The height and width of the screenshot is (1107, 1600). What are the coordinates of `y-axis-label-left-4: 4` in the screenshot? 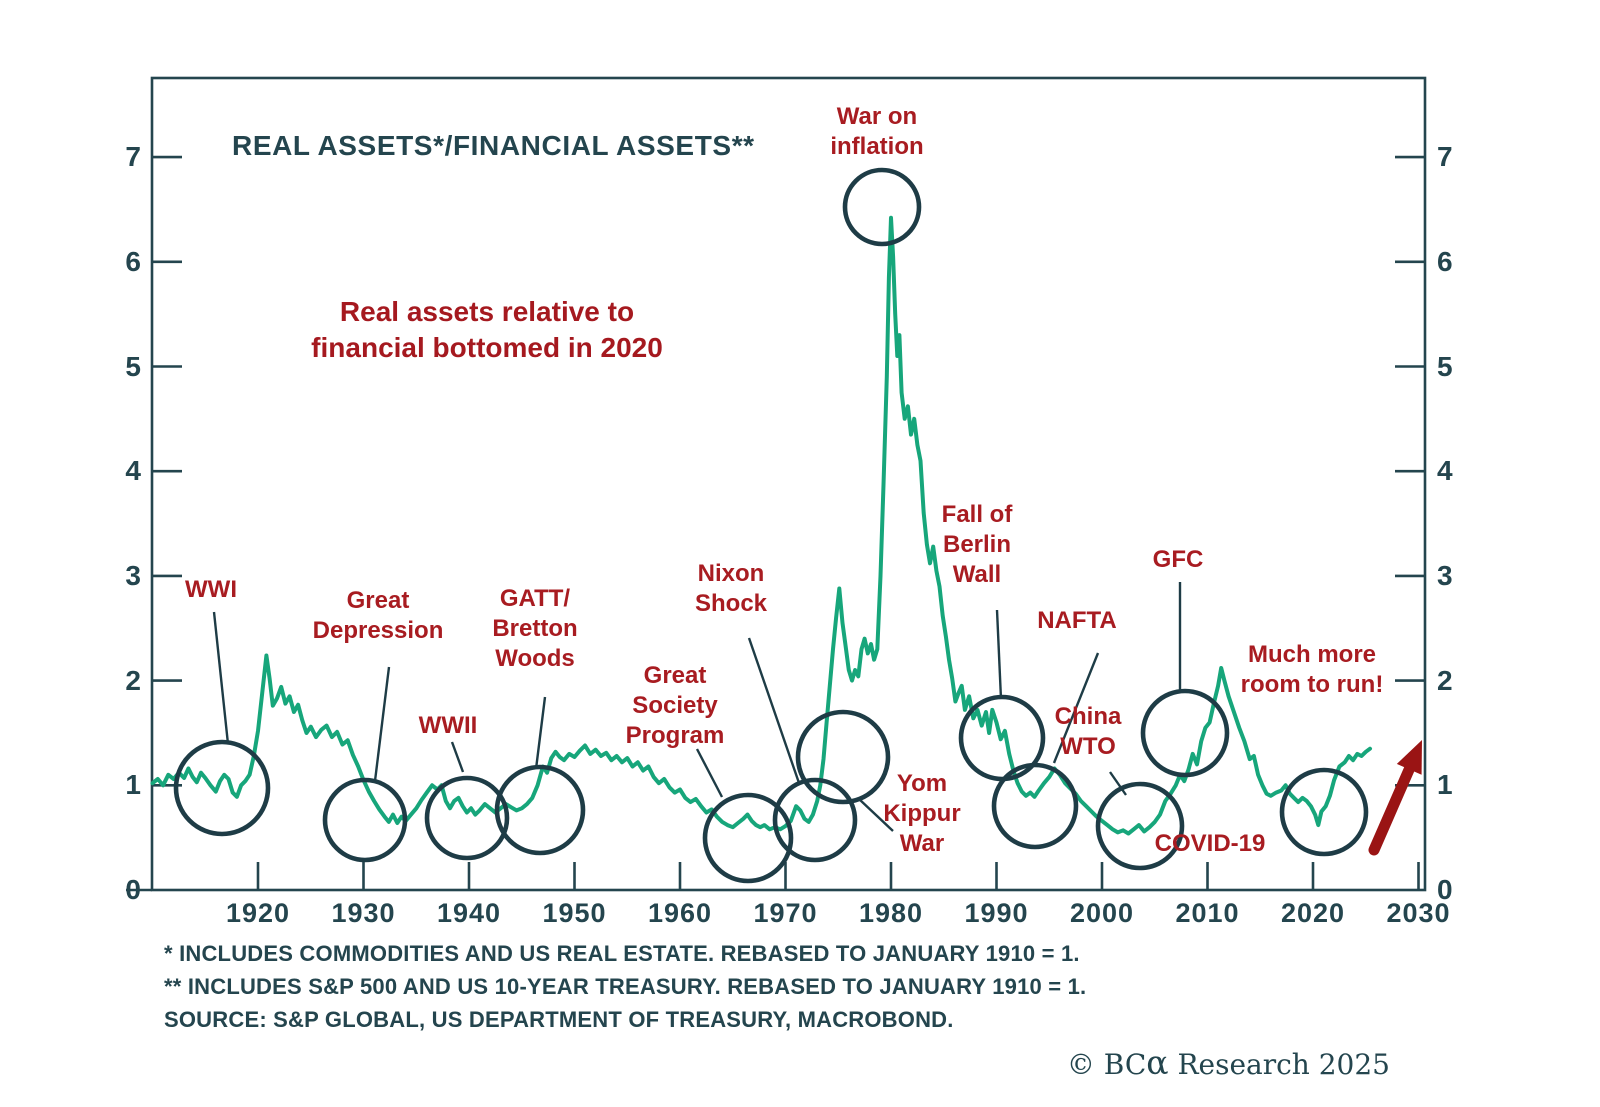 It's located at (133, 471).